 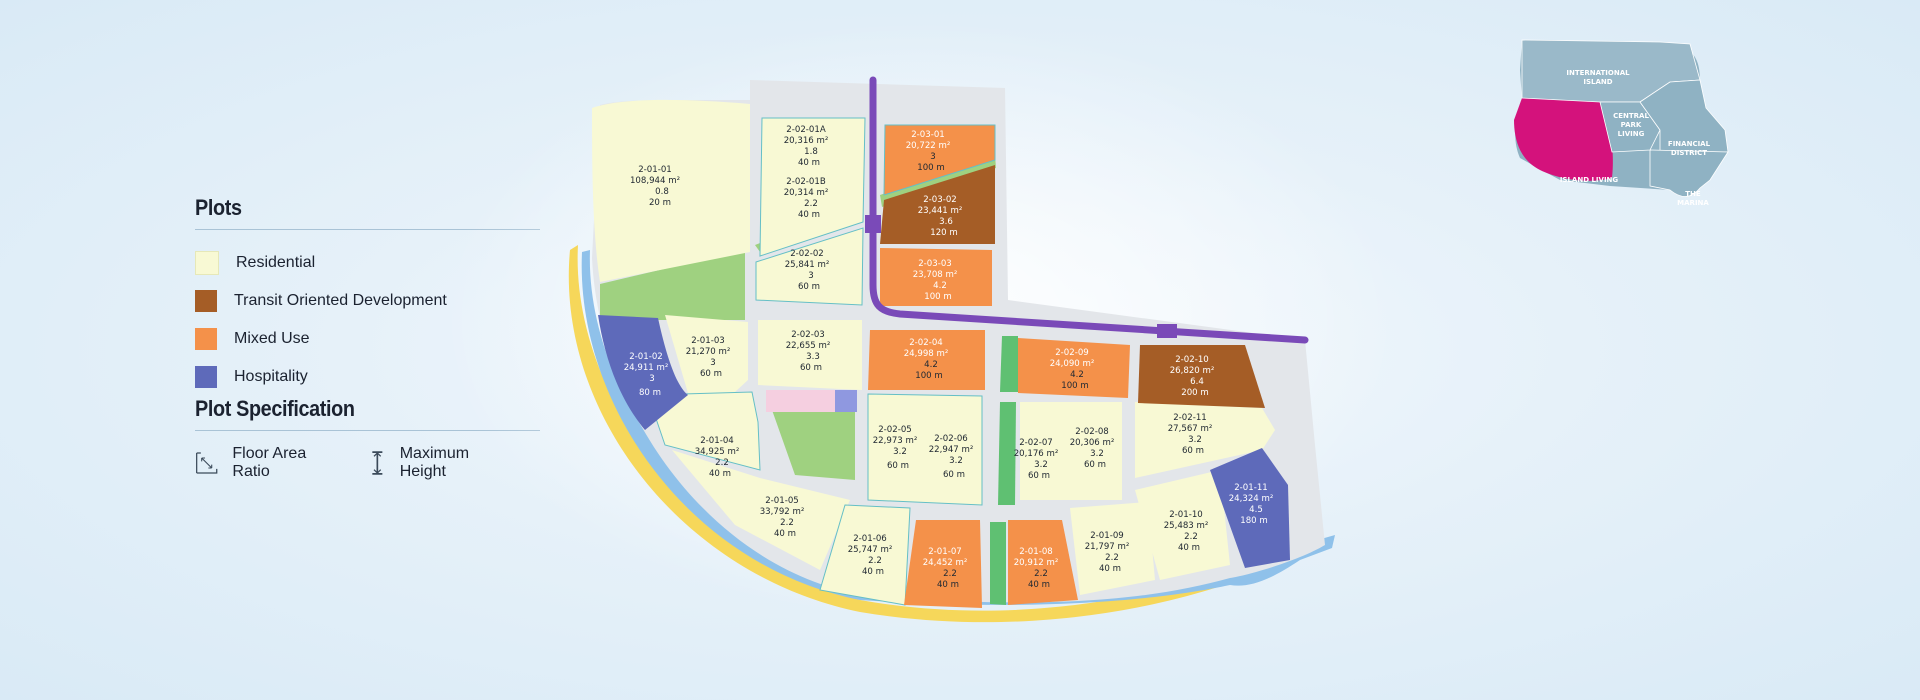 What do you see at coordinates (1251, 499) in the screenshot?
I see `plot-area: 24,324 m²` at bounding box center [1251, 499].